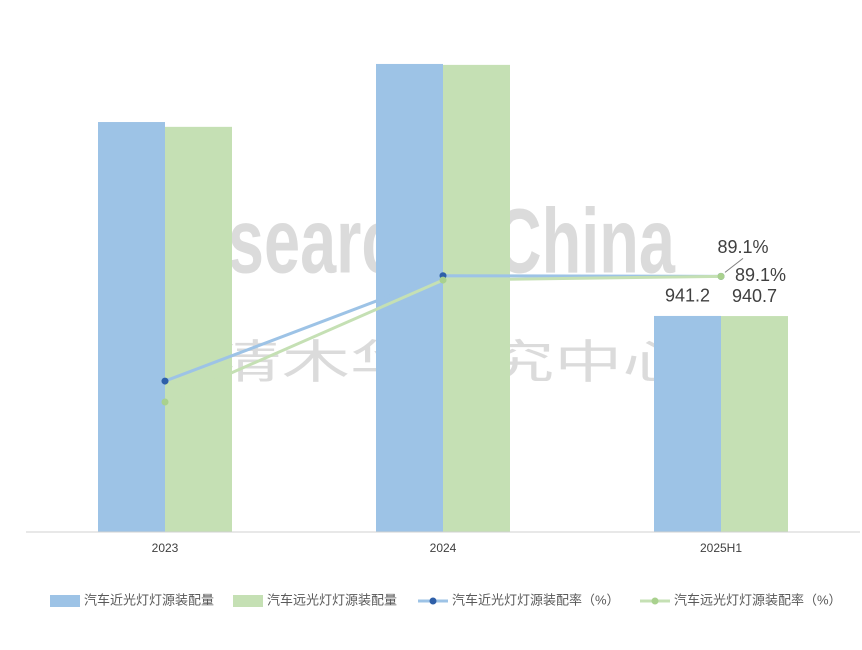 The image size is (862, 650). What do you see at coordinates (332, 599) in the screenshot?
I see `legend-label: 汽车远光灯灯源装配量` at bounding box center [332, 599].